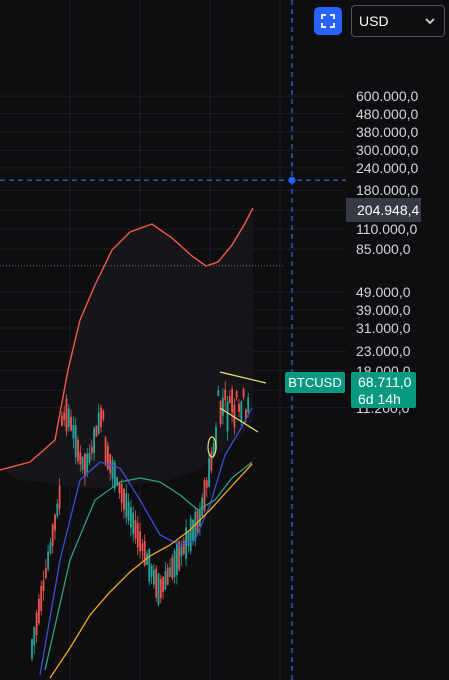 The height and width of the screenshot is (680, 449). Describe the element at coordinates (383, 328) in the screenshot. I see `price-axis-tick: 31.000,0` at that location.